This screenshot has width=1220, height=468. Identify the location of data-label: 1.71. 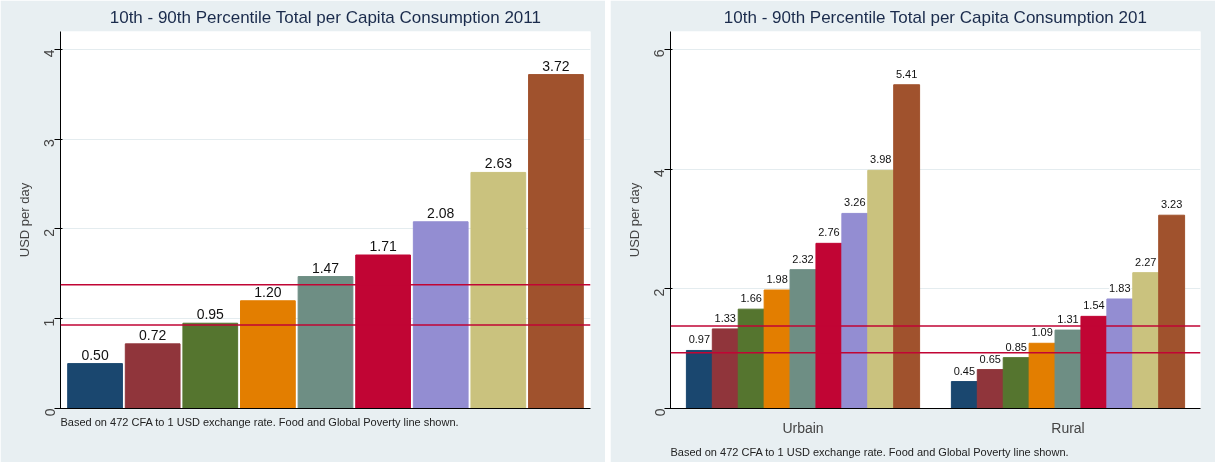
(383, 246).